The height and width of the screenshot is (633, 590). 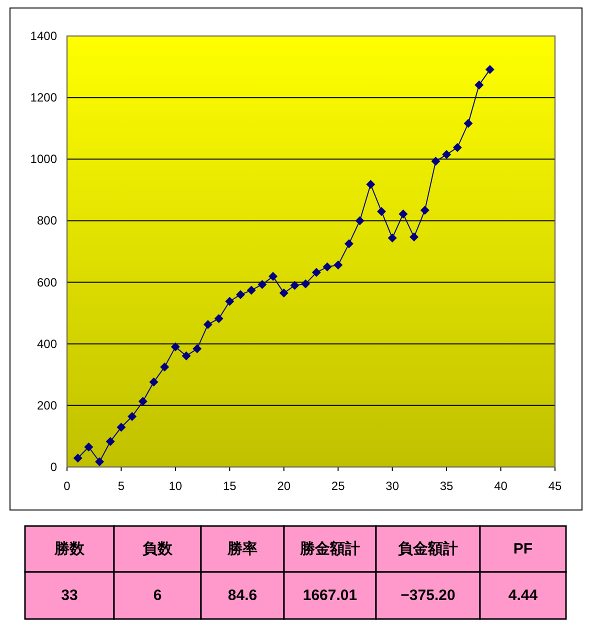 What do you see at coordinates (428, 549) in the screenshot?
I see `table-cell: 負金額計` at bounding box center [428, 549].